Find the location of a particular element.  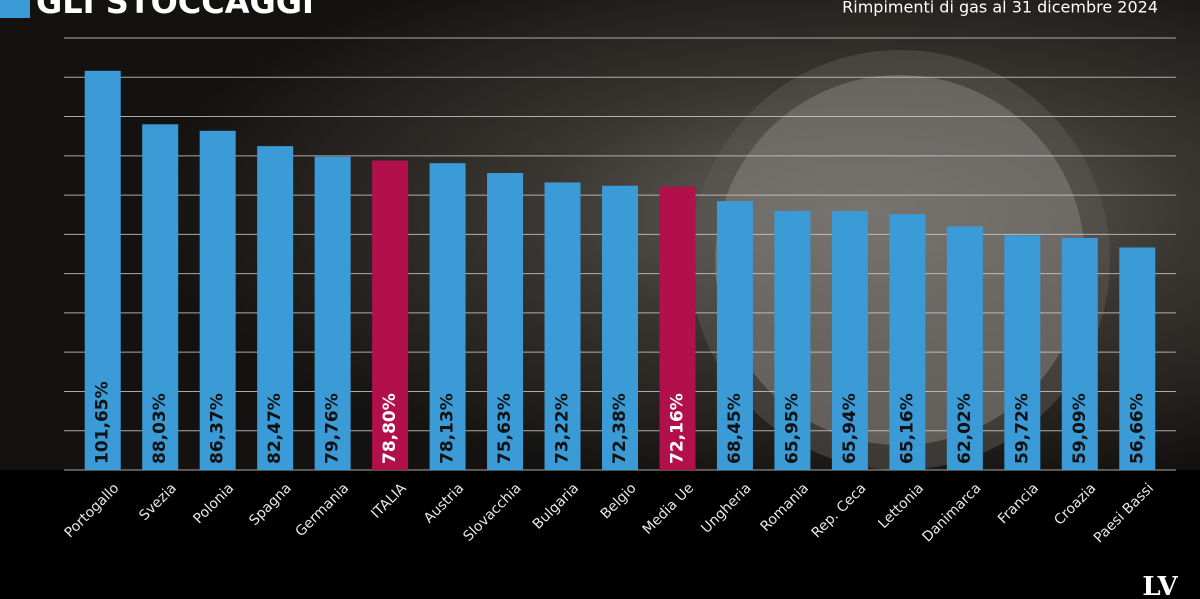

value-label: 79,76% is located at coordinates (333, 428).